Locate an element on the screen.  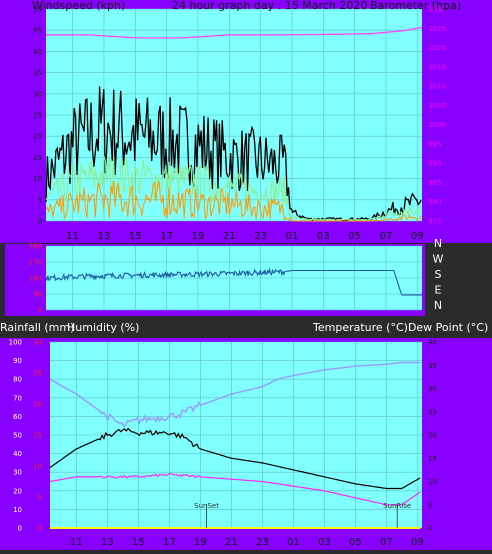
humidity-tick: 100 is located at coordinates (15, 343).